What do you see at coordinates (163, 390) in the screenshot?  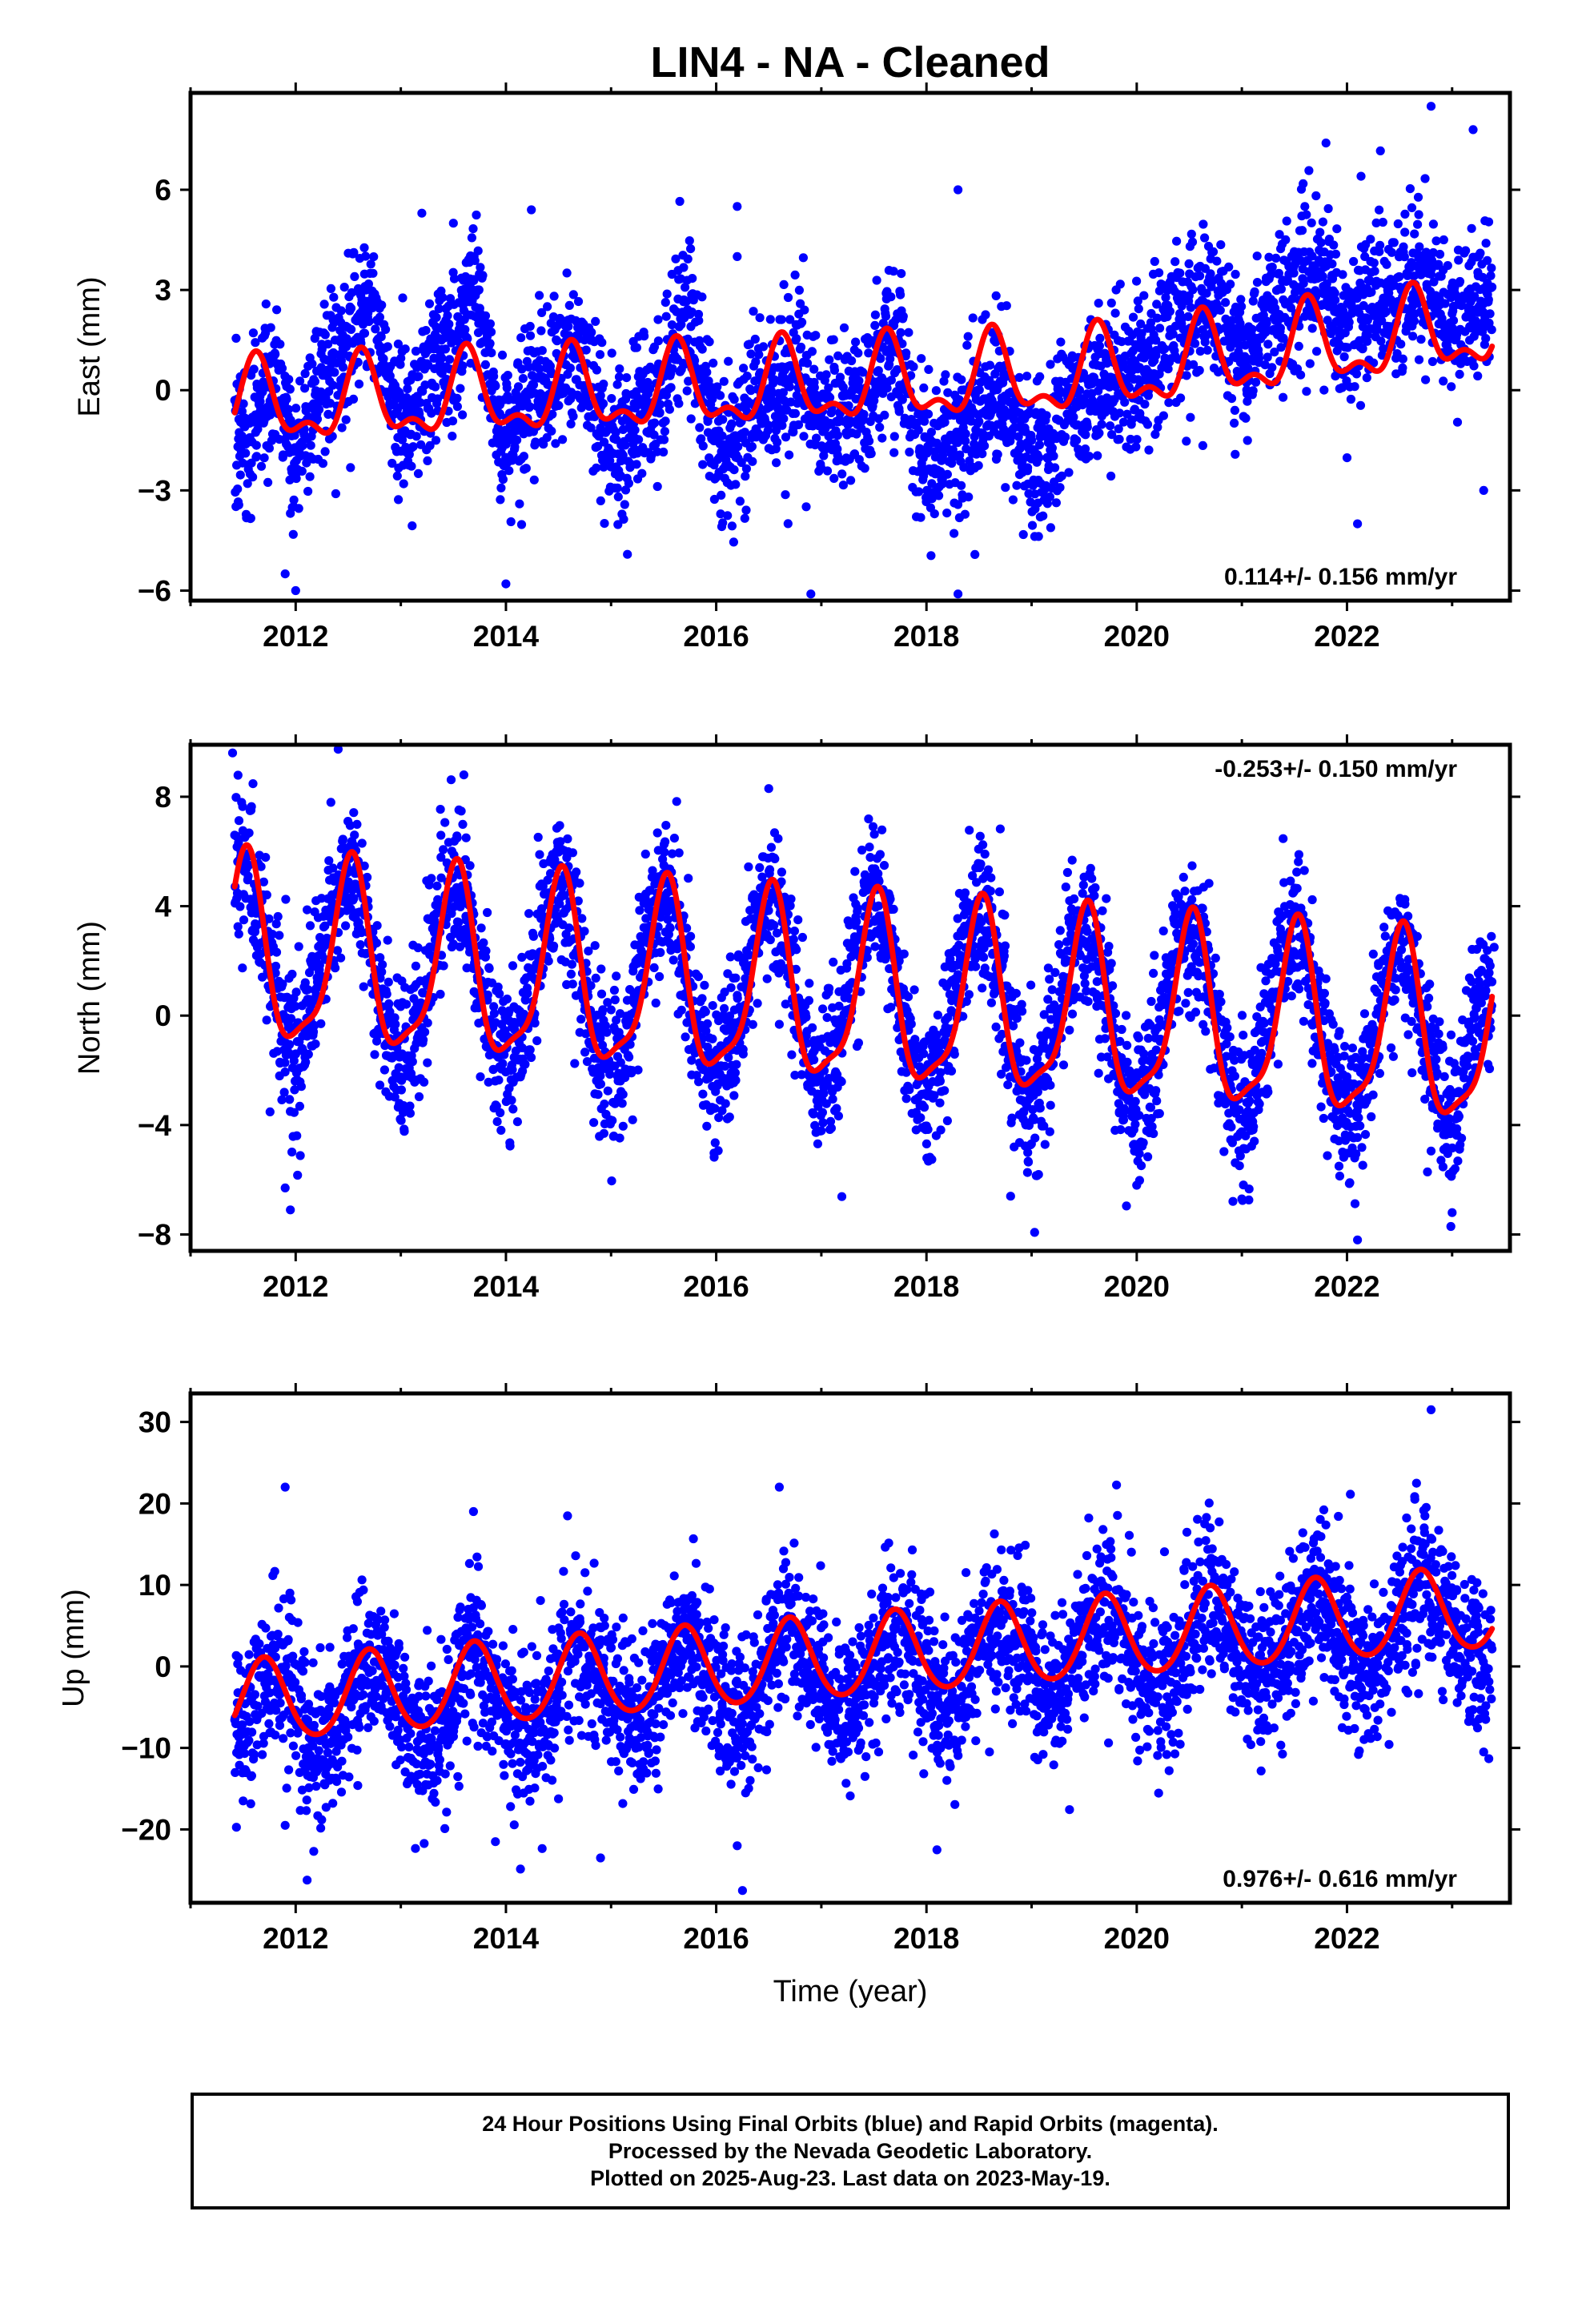 I see `east-y-tick-label: 0` at bounding box center [163, 390].